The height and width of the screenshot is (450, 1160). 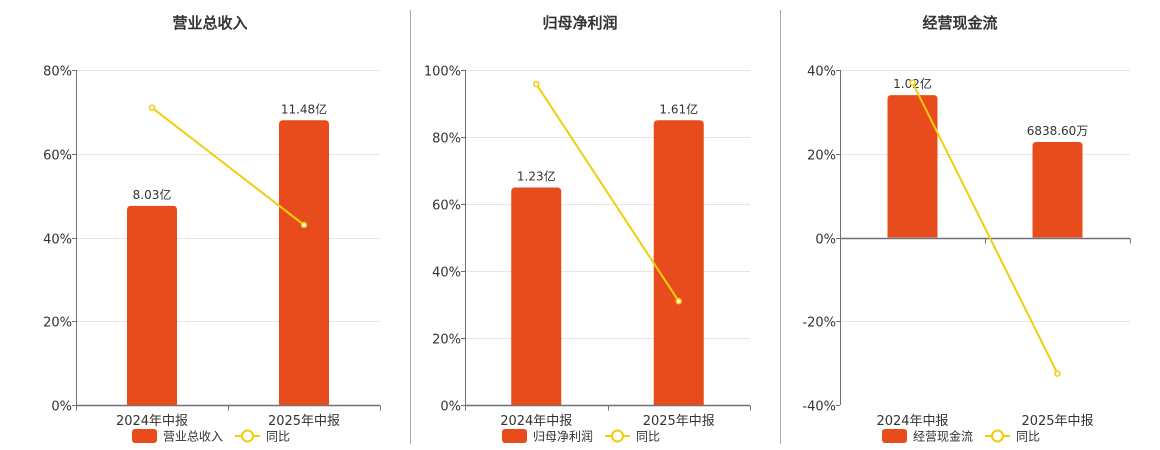 What do you see at coordinates (563, 437) in the screenshot?
I see `legend-bar-label: 归母净利润` at bounding box center [563, 437].